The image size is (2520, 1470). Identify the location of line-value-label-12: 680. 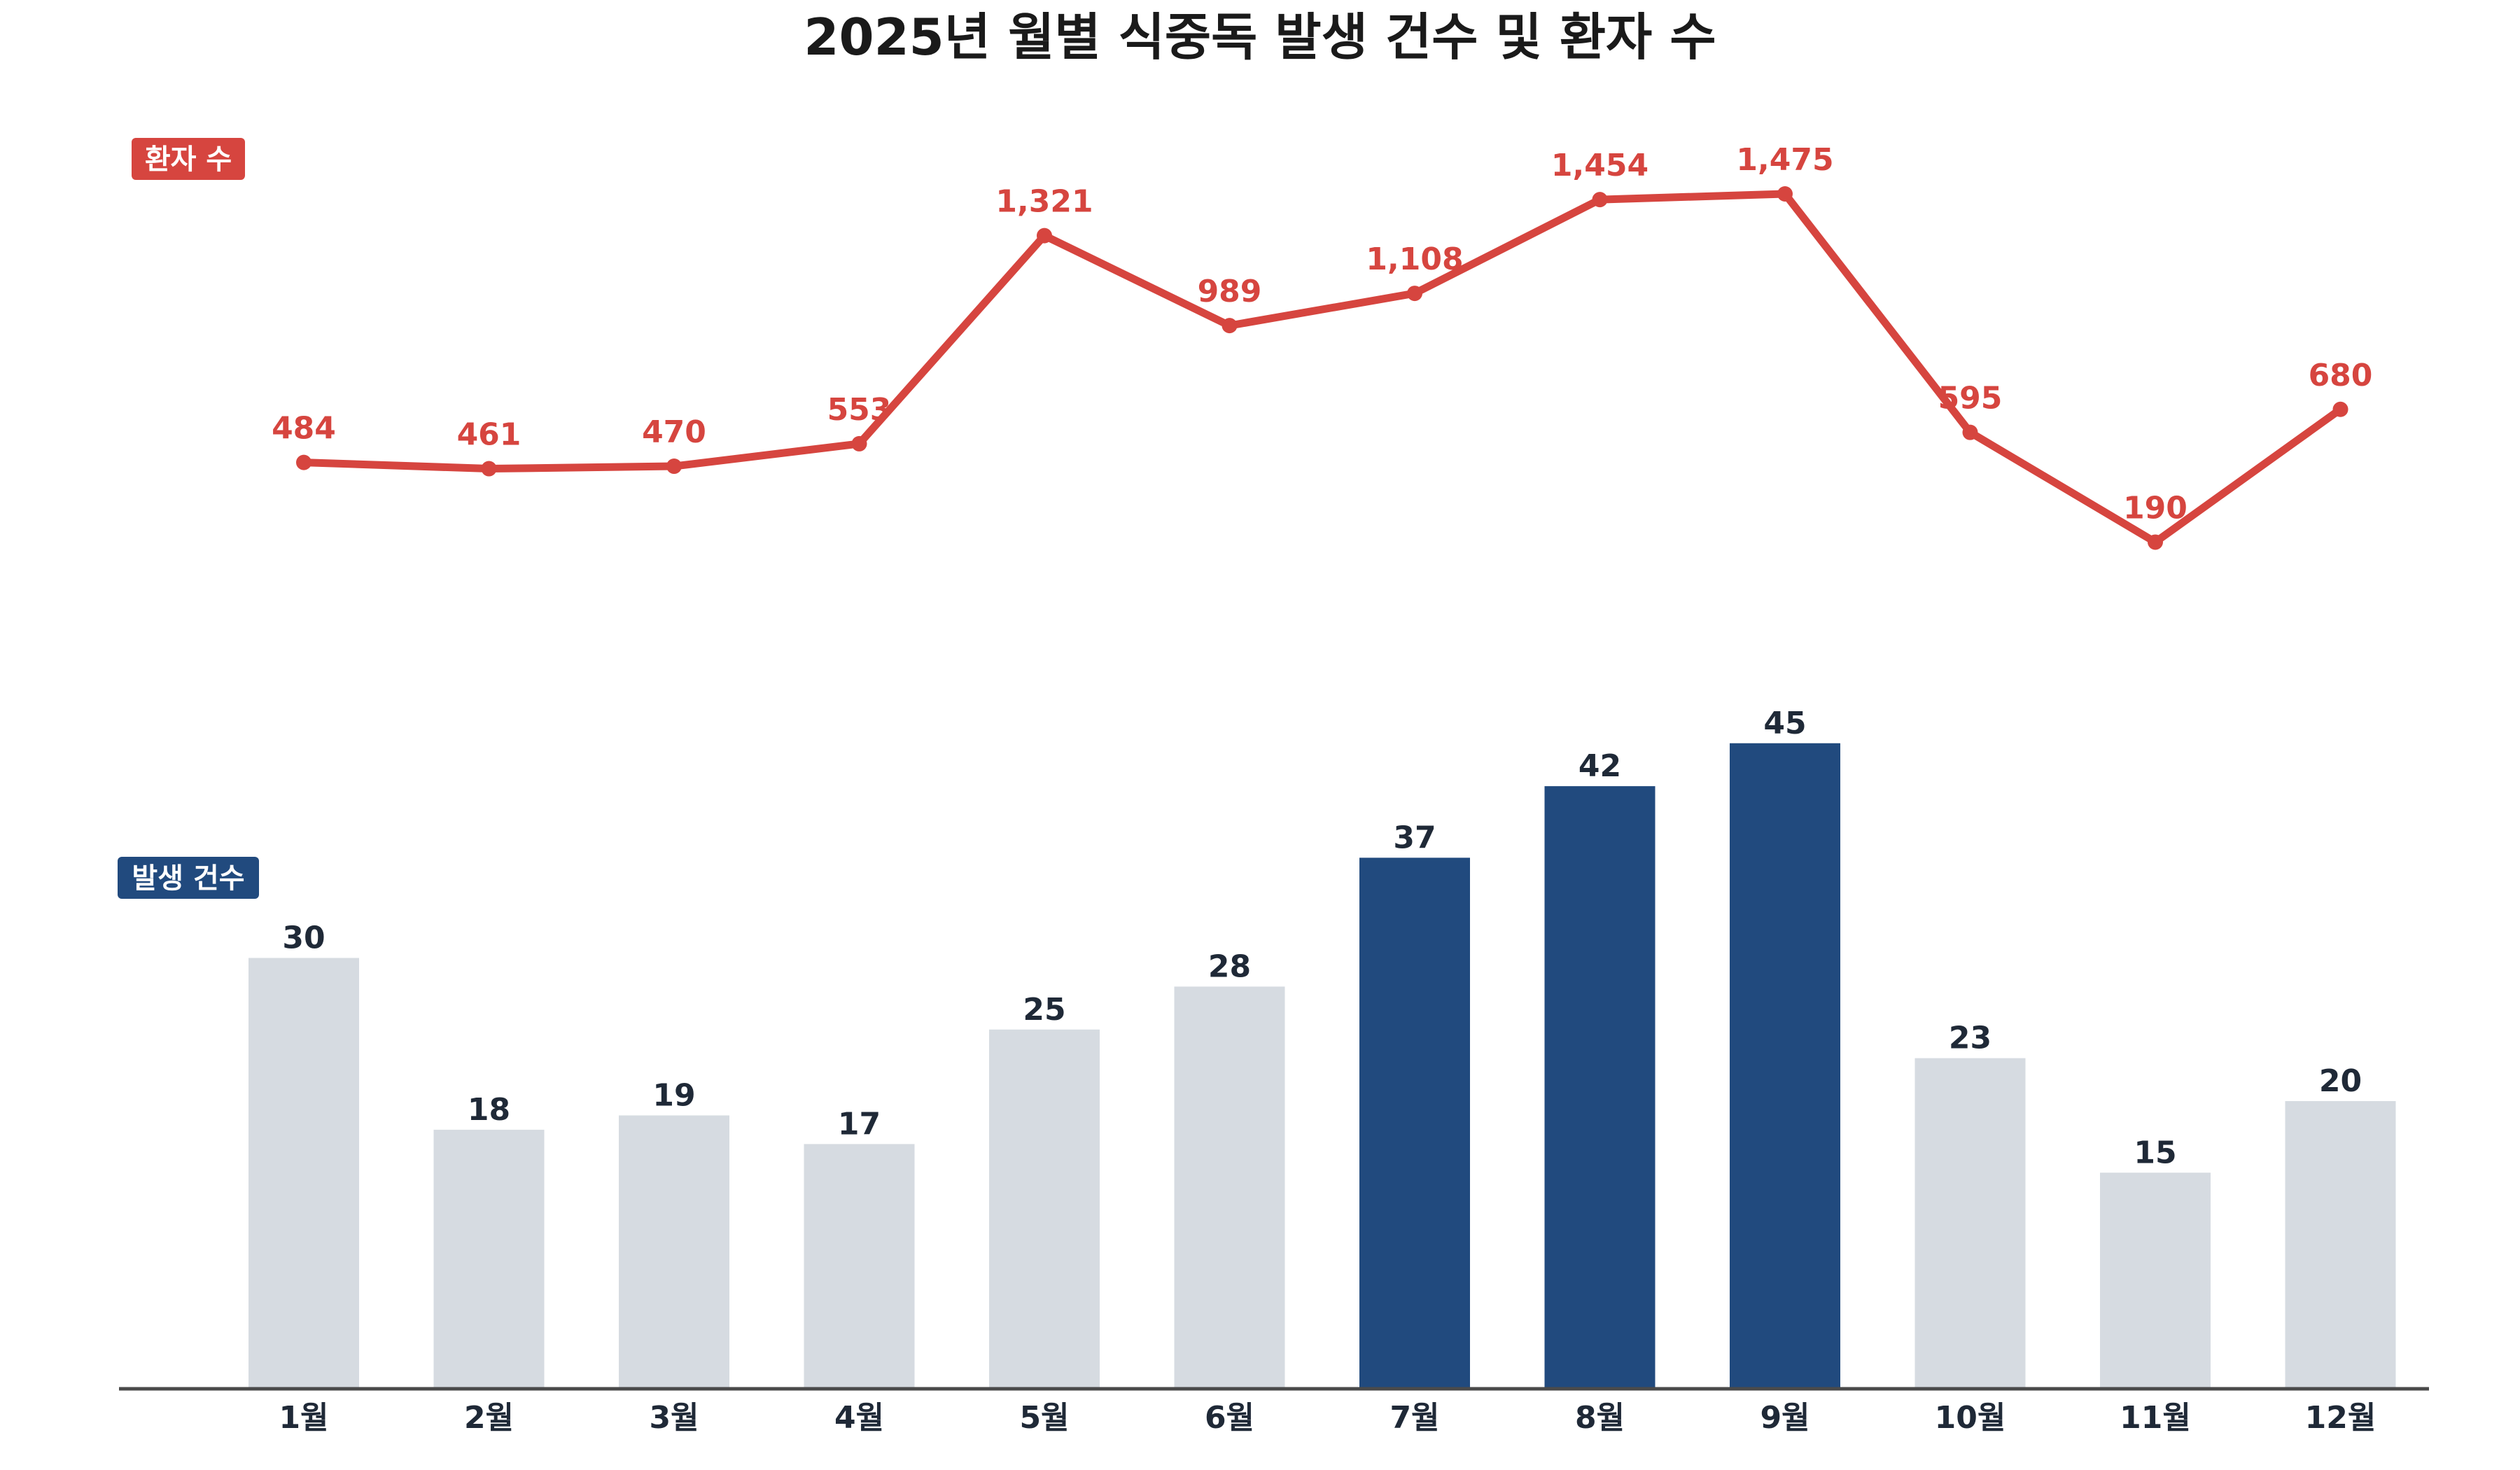
(2341, 375).